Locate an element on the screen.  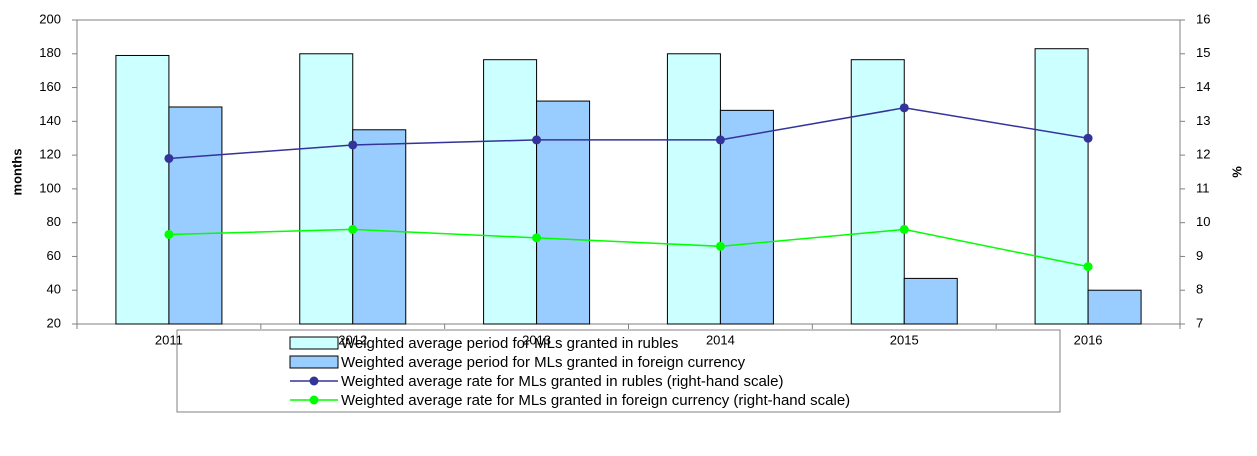
y2-tick-label: 15 is located at coordinates (1203, 52).